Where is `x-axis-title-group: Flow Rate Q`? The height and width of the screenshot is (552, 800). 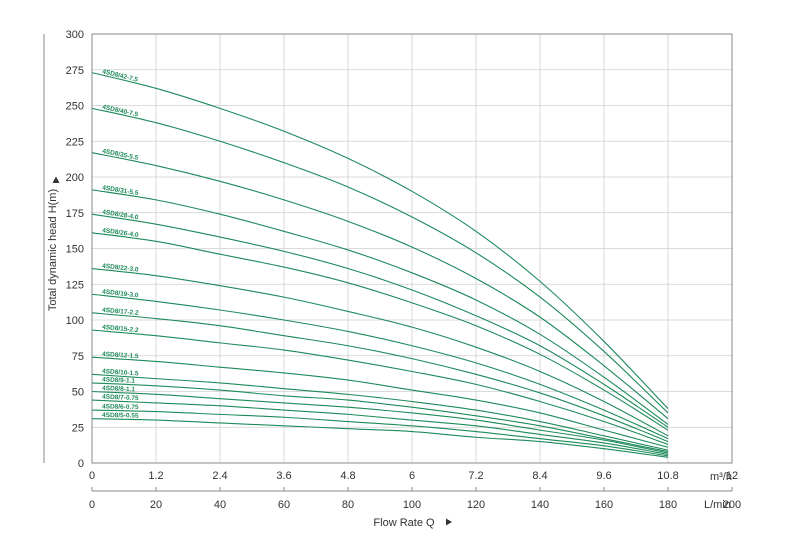 x-axis-title-group: Flow Rate Q is located at coordinates (412, 523).